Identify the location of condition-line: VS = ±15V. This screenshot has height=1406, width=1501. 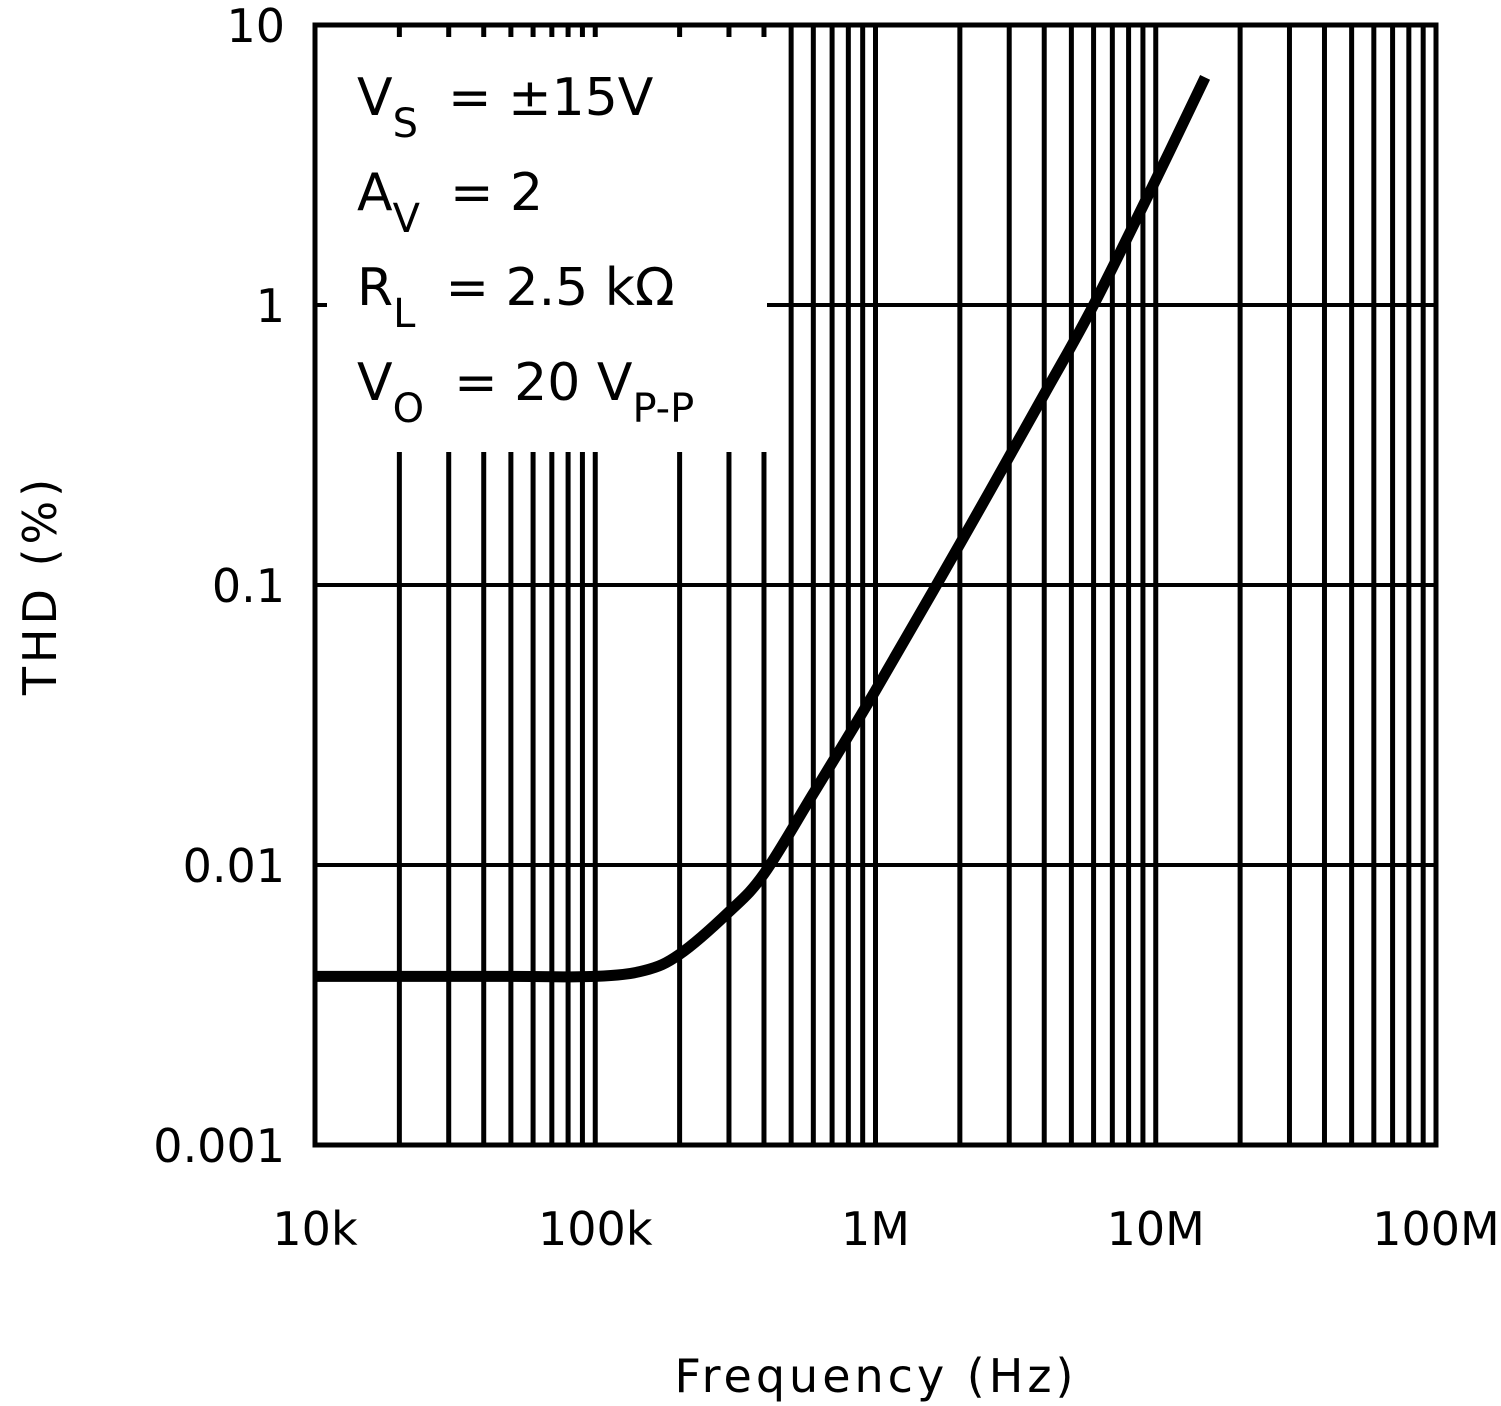
(505, 107).